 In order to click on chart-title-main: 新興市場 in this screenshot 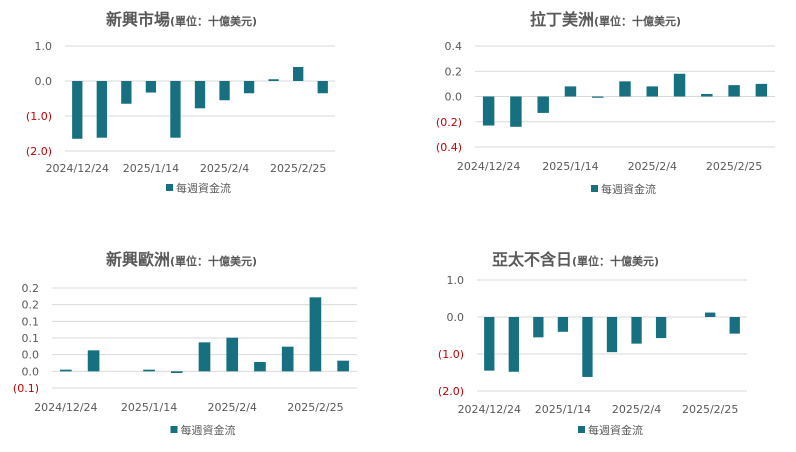, I will do `click(138, 19)`.